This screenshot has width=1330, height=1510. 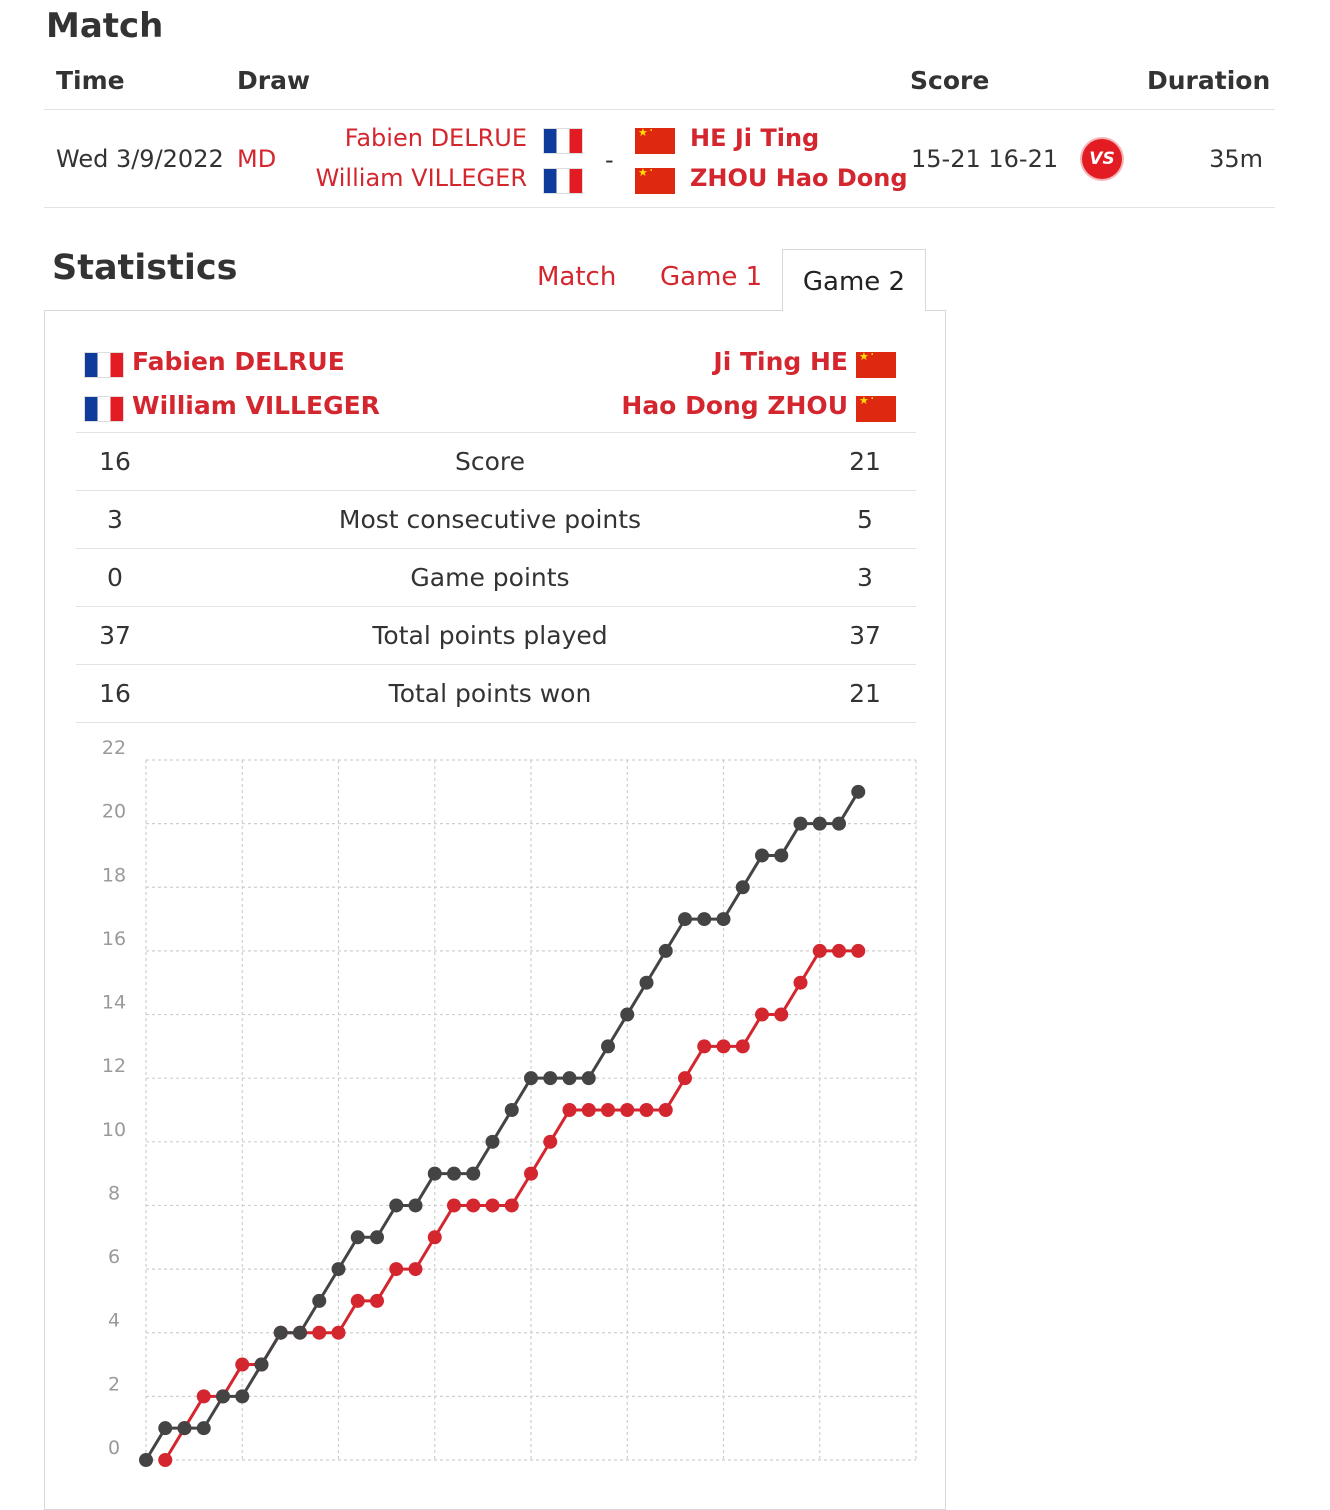 I want to click on time-header: Time, so click(x=90, y=80).